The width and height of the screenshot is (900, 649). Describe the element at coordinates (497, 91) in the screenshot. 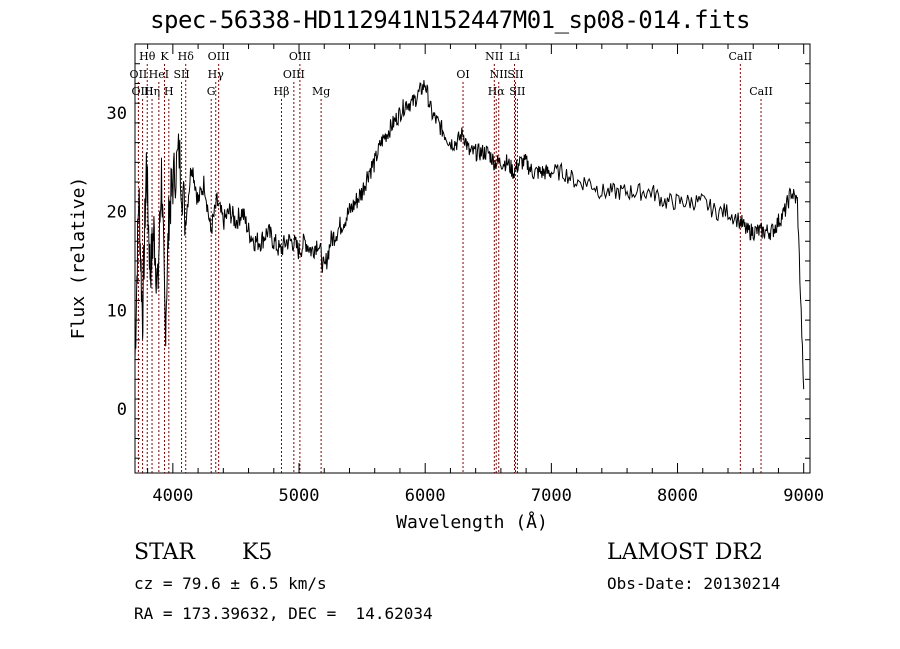

I see `line-label: Hα` at that location.